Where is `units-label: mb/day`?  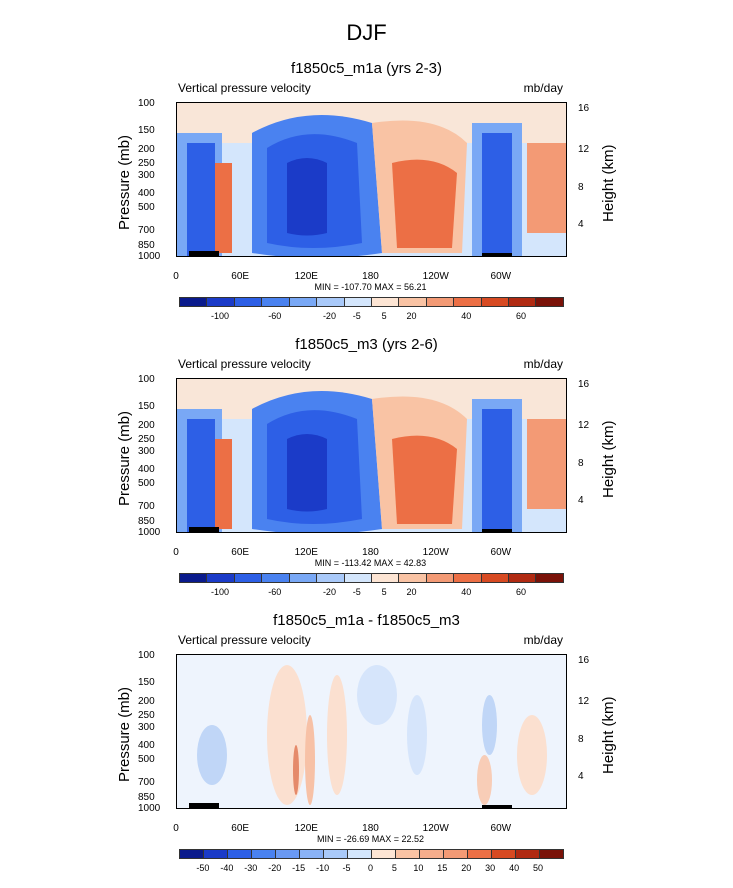 units-label: mb/day is located at coordinates (543, 640).